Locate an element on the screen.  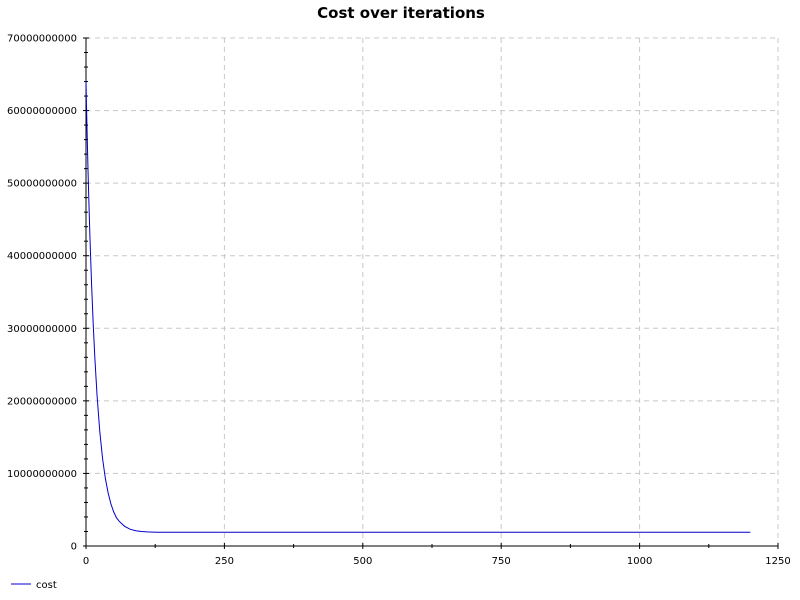
x-tick-label: 500 is located at coordinates (362, 561).